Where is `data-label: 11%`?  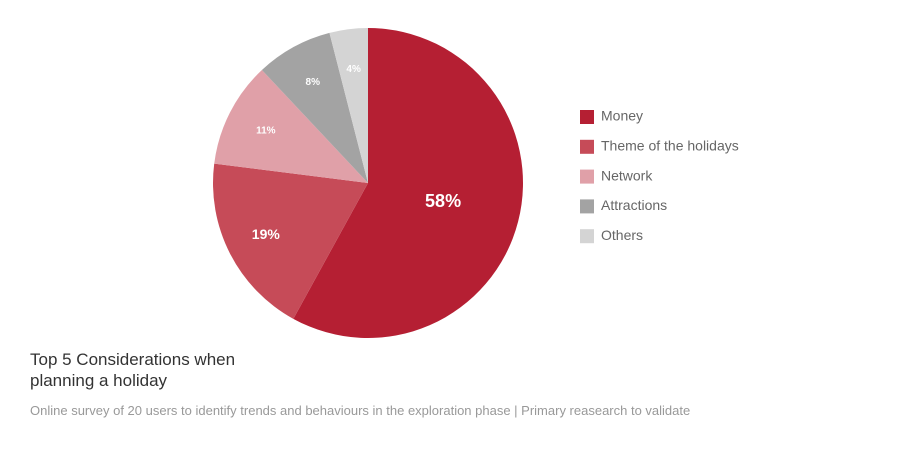 data-label: 11% is located at coordinates (266, 131).